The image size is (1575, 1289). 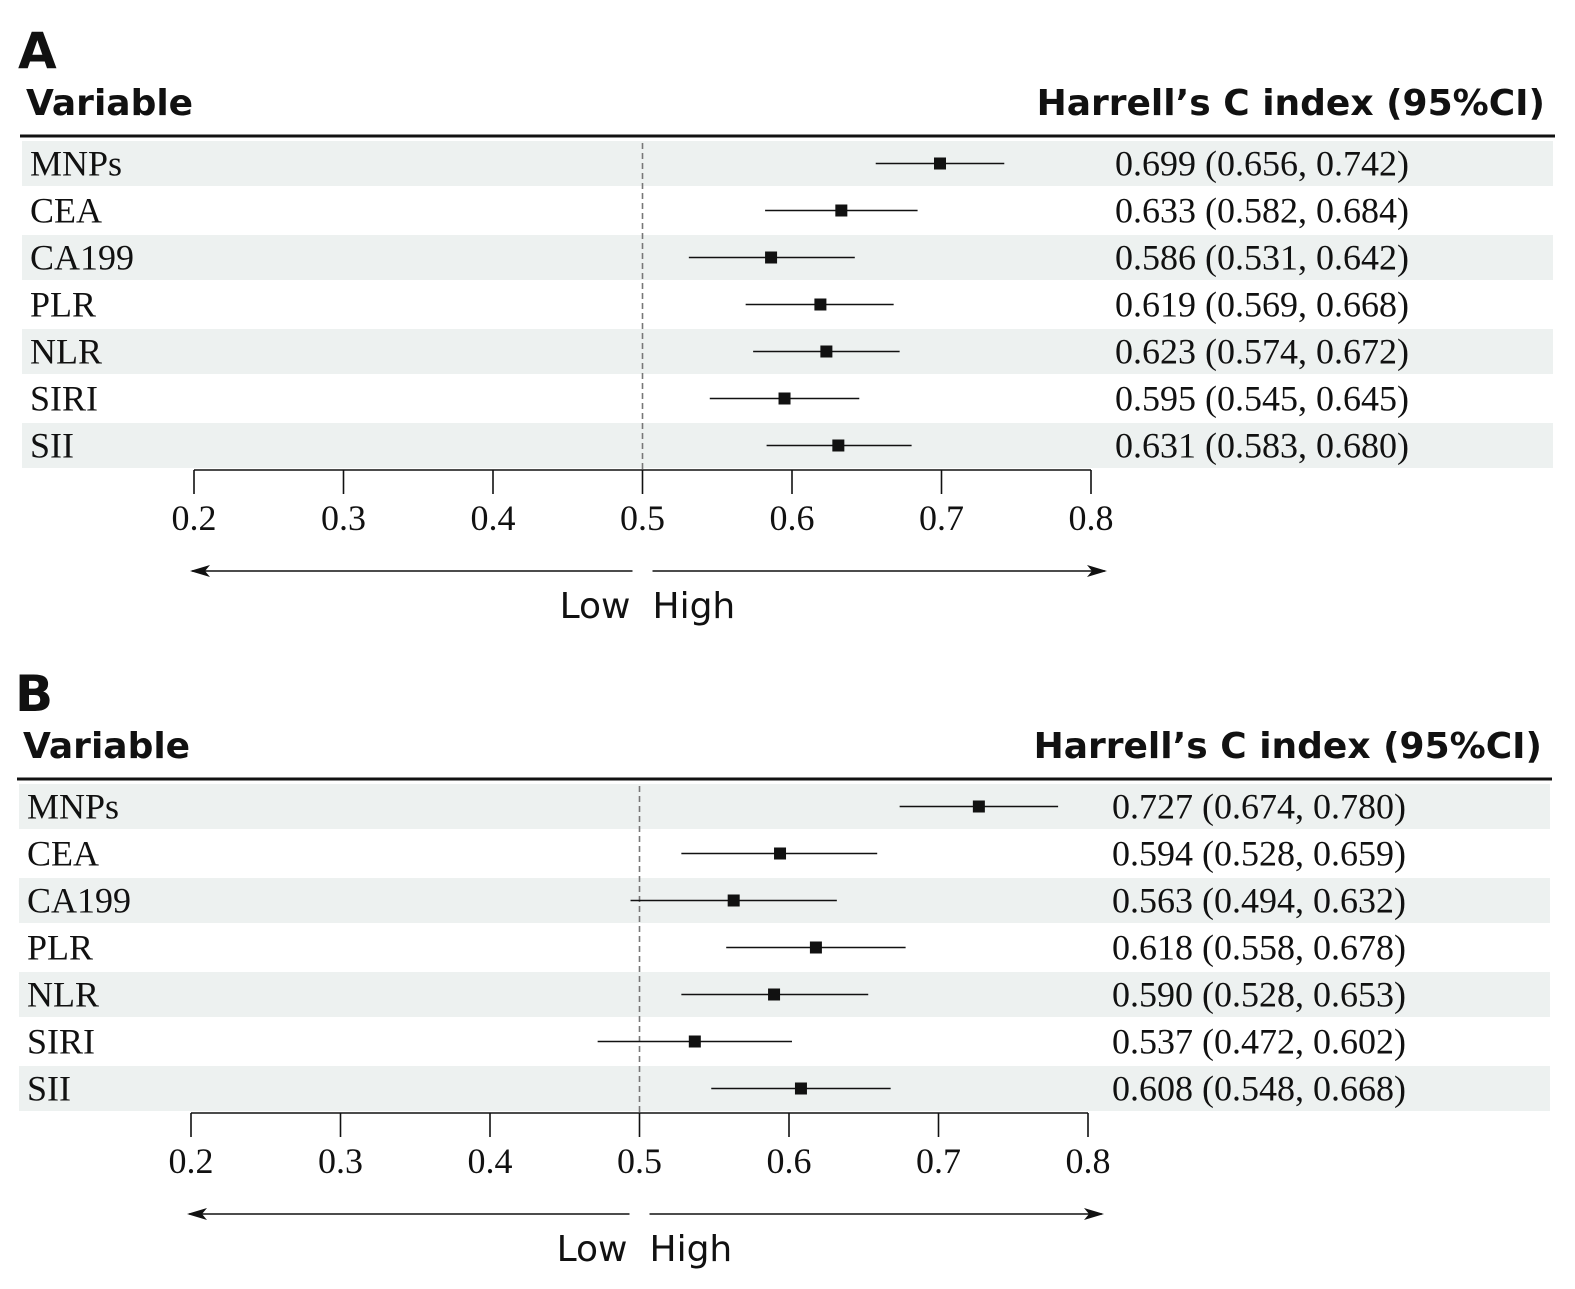 What do you see at coordinates (1259, 901) in the screenshot?
I see `ci-text-ca199: 0.563 (0.494, 0.632)` at bounding box center [1259, 901].